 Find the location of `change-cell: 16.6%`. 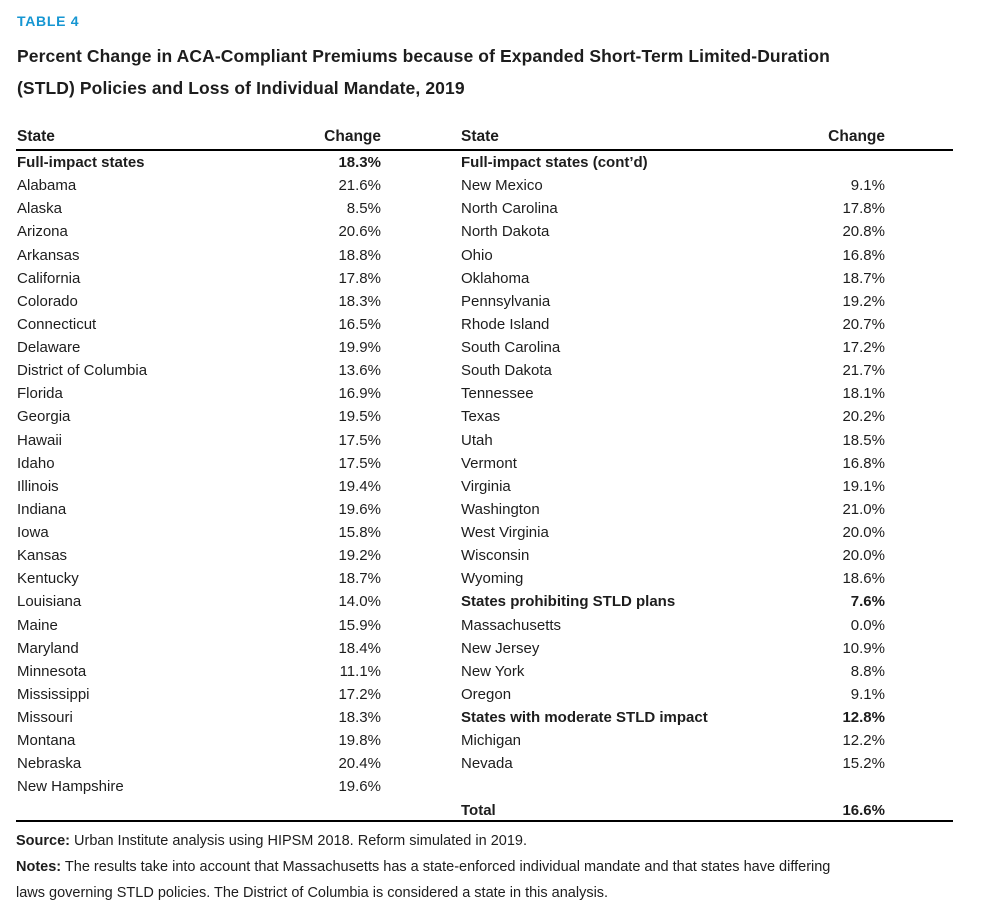

change-cell: 16.6% is located at coordinates (863, 810).